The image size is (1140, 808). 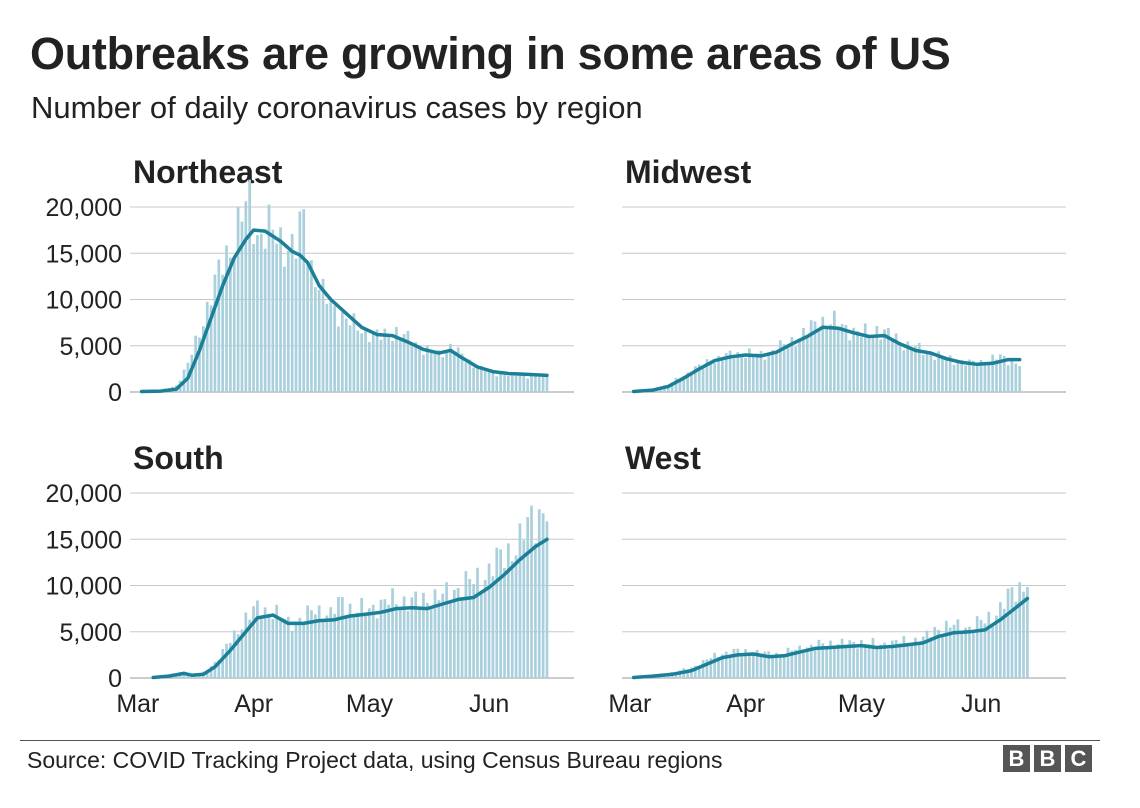 I want to click on x-tick-label: Apr, so click(x=253, y=704).